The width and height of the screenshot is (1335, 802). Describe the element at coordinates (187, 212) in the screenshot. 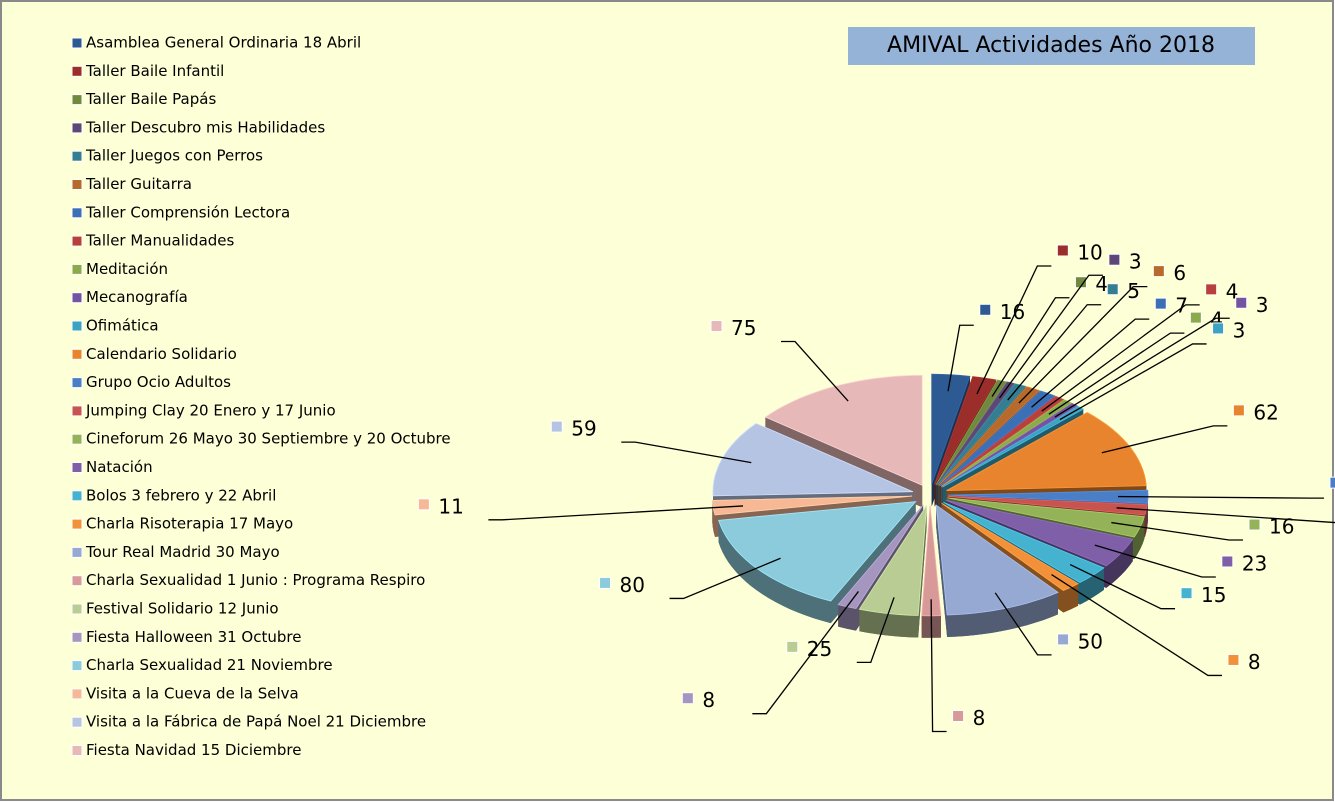

I see `legend-label: Taller Comprensión Lectora` at that location.